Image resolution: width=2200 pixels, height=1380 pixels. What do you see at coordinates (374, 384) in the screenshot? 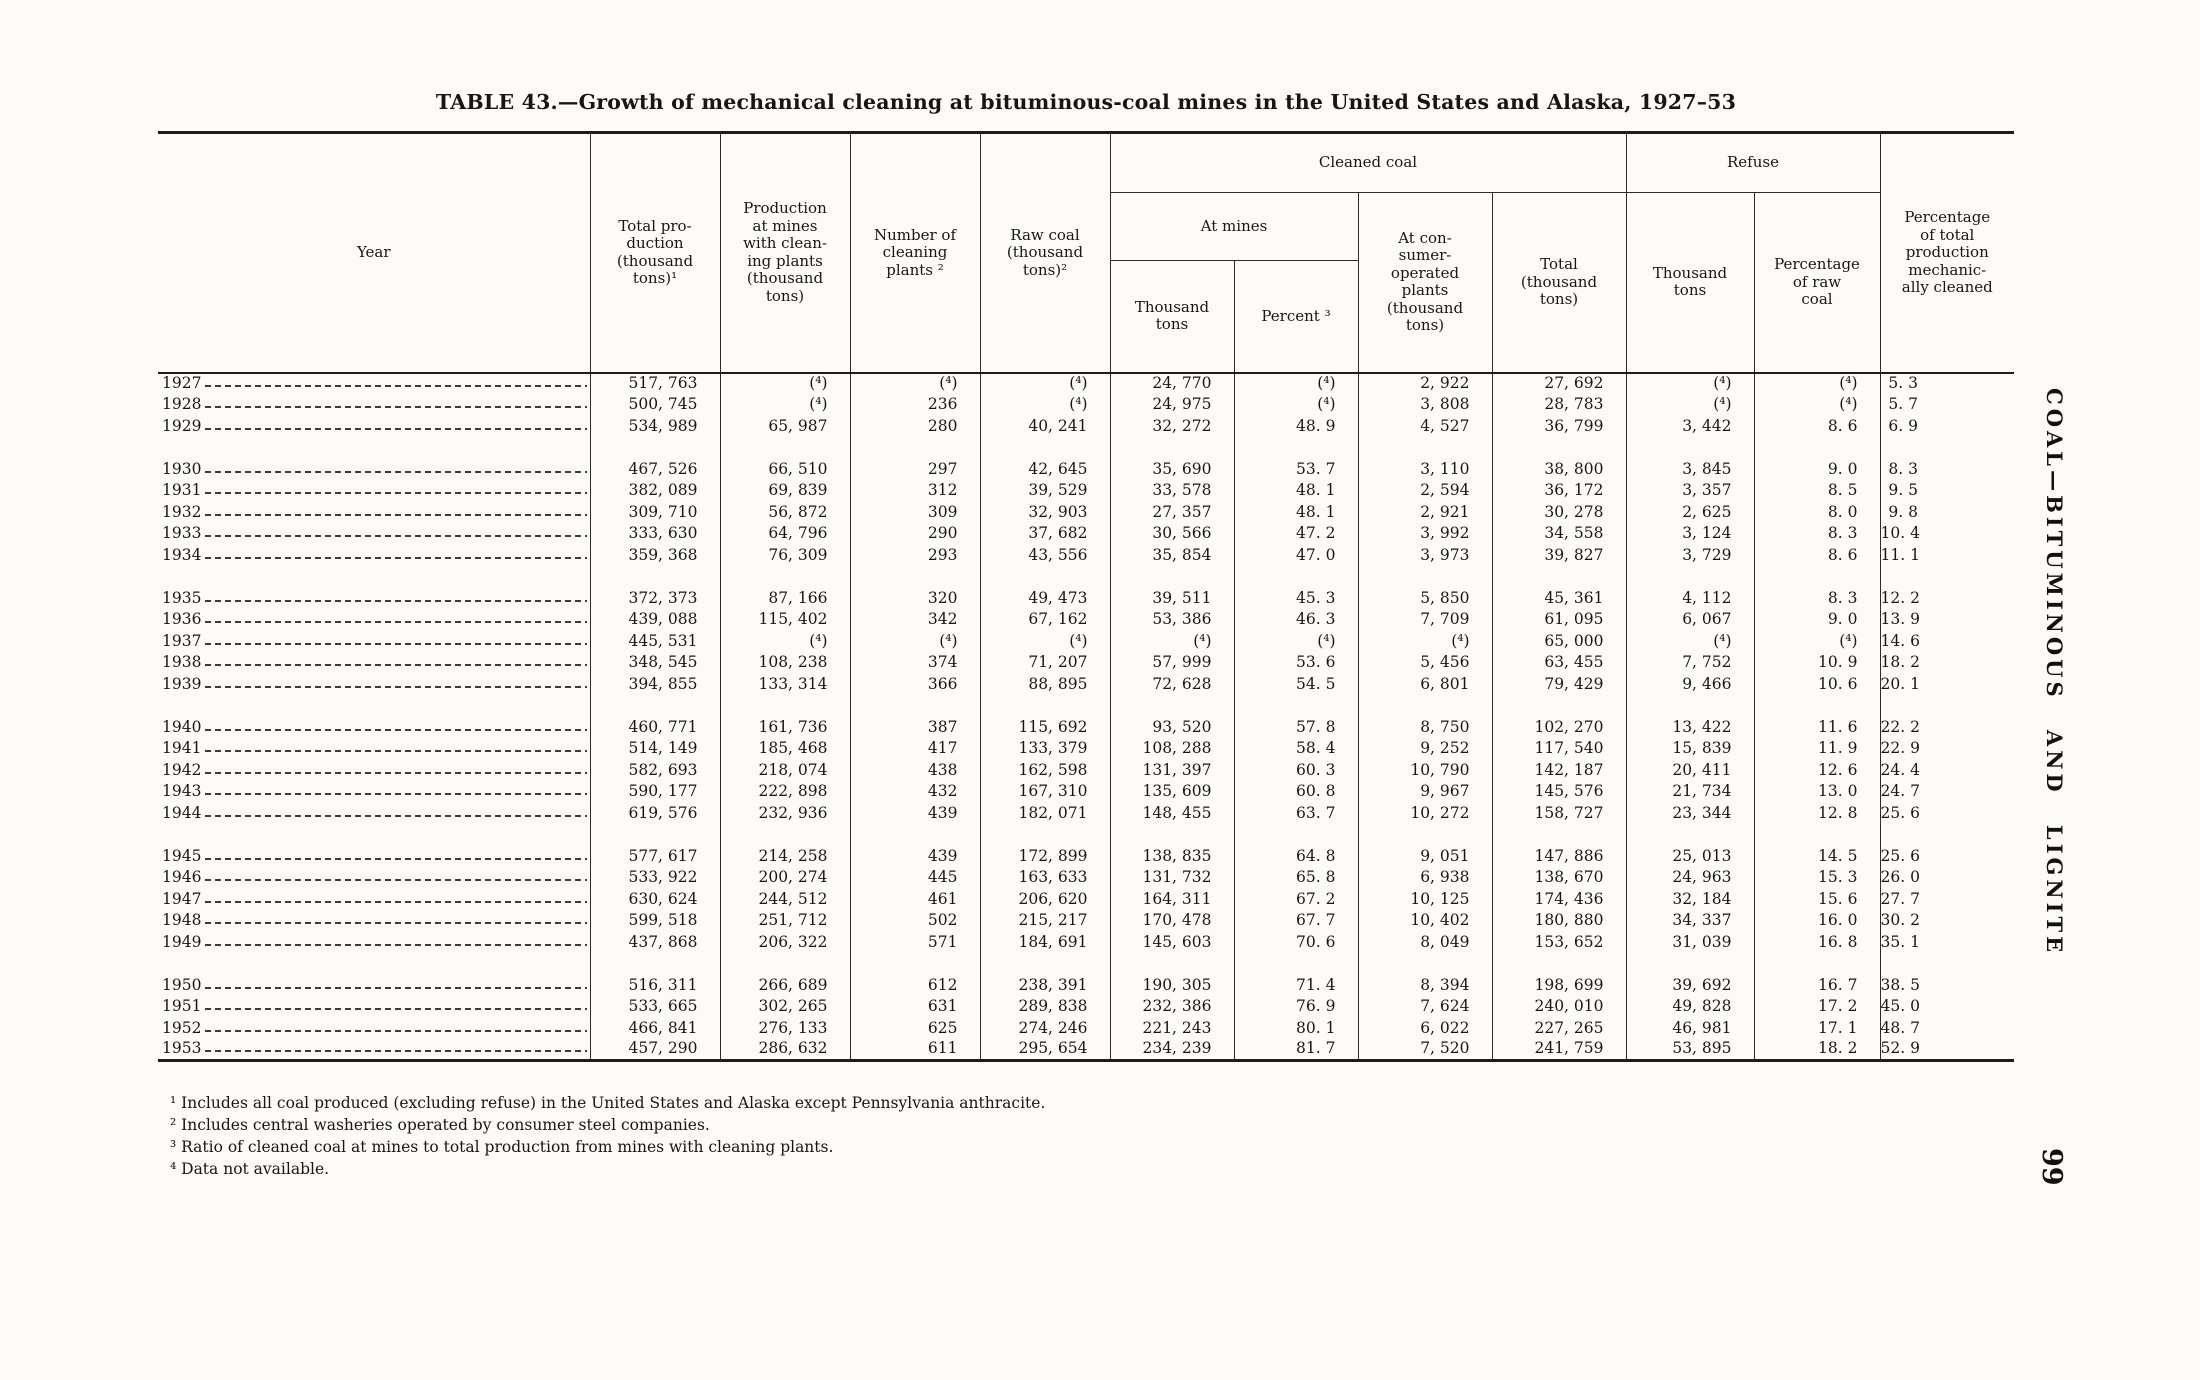
I see `year-cell: 1927` at bounding box center [374, 384].